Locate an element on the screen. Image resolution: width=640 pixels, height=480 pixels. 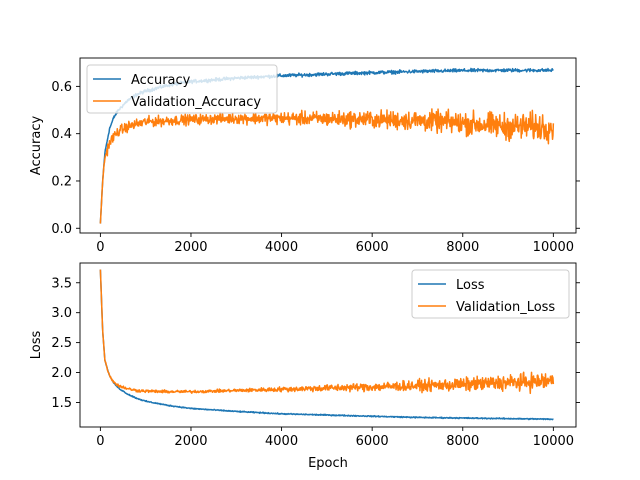
x-axis-label: Epoch is located at coordinates (328, 463).